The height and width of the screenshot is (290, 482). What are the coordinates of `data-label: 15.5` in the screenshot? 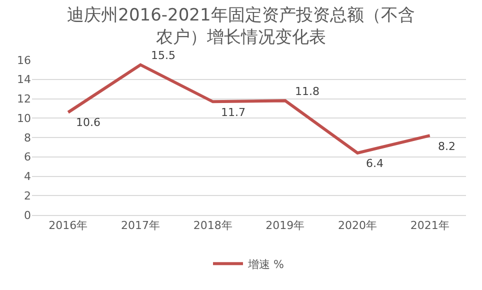 It's located at (163, 55).